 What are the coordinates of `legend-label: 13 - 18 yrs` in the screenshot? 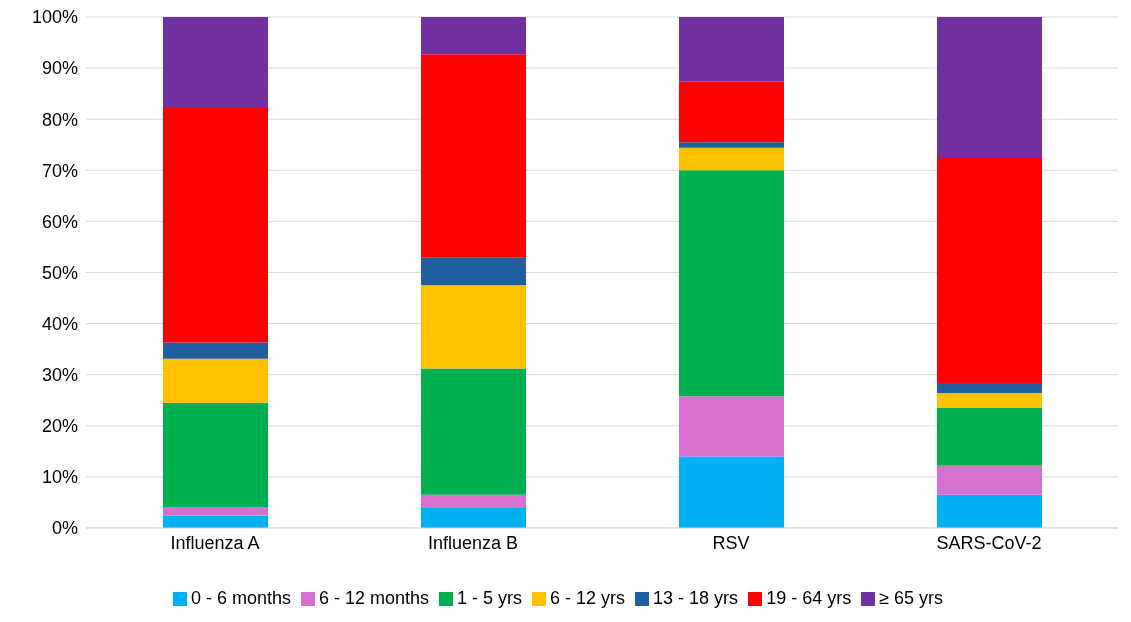 It's located at (696, 598).